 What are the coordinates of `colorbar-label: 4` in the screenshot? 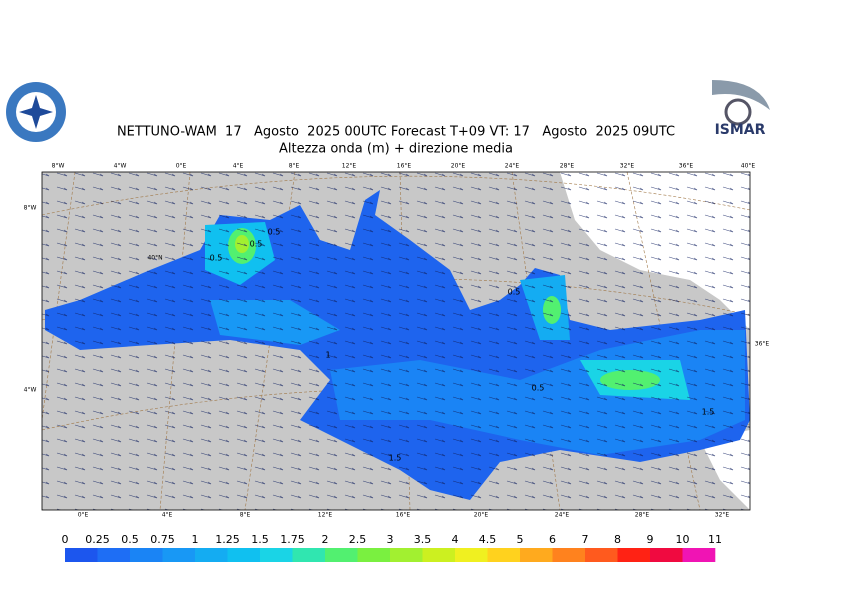 It's located at (455, 539).